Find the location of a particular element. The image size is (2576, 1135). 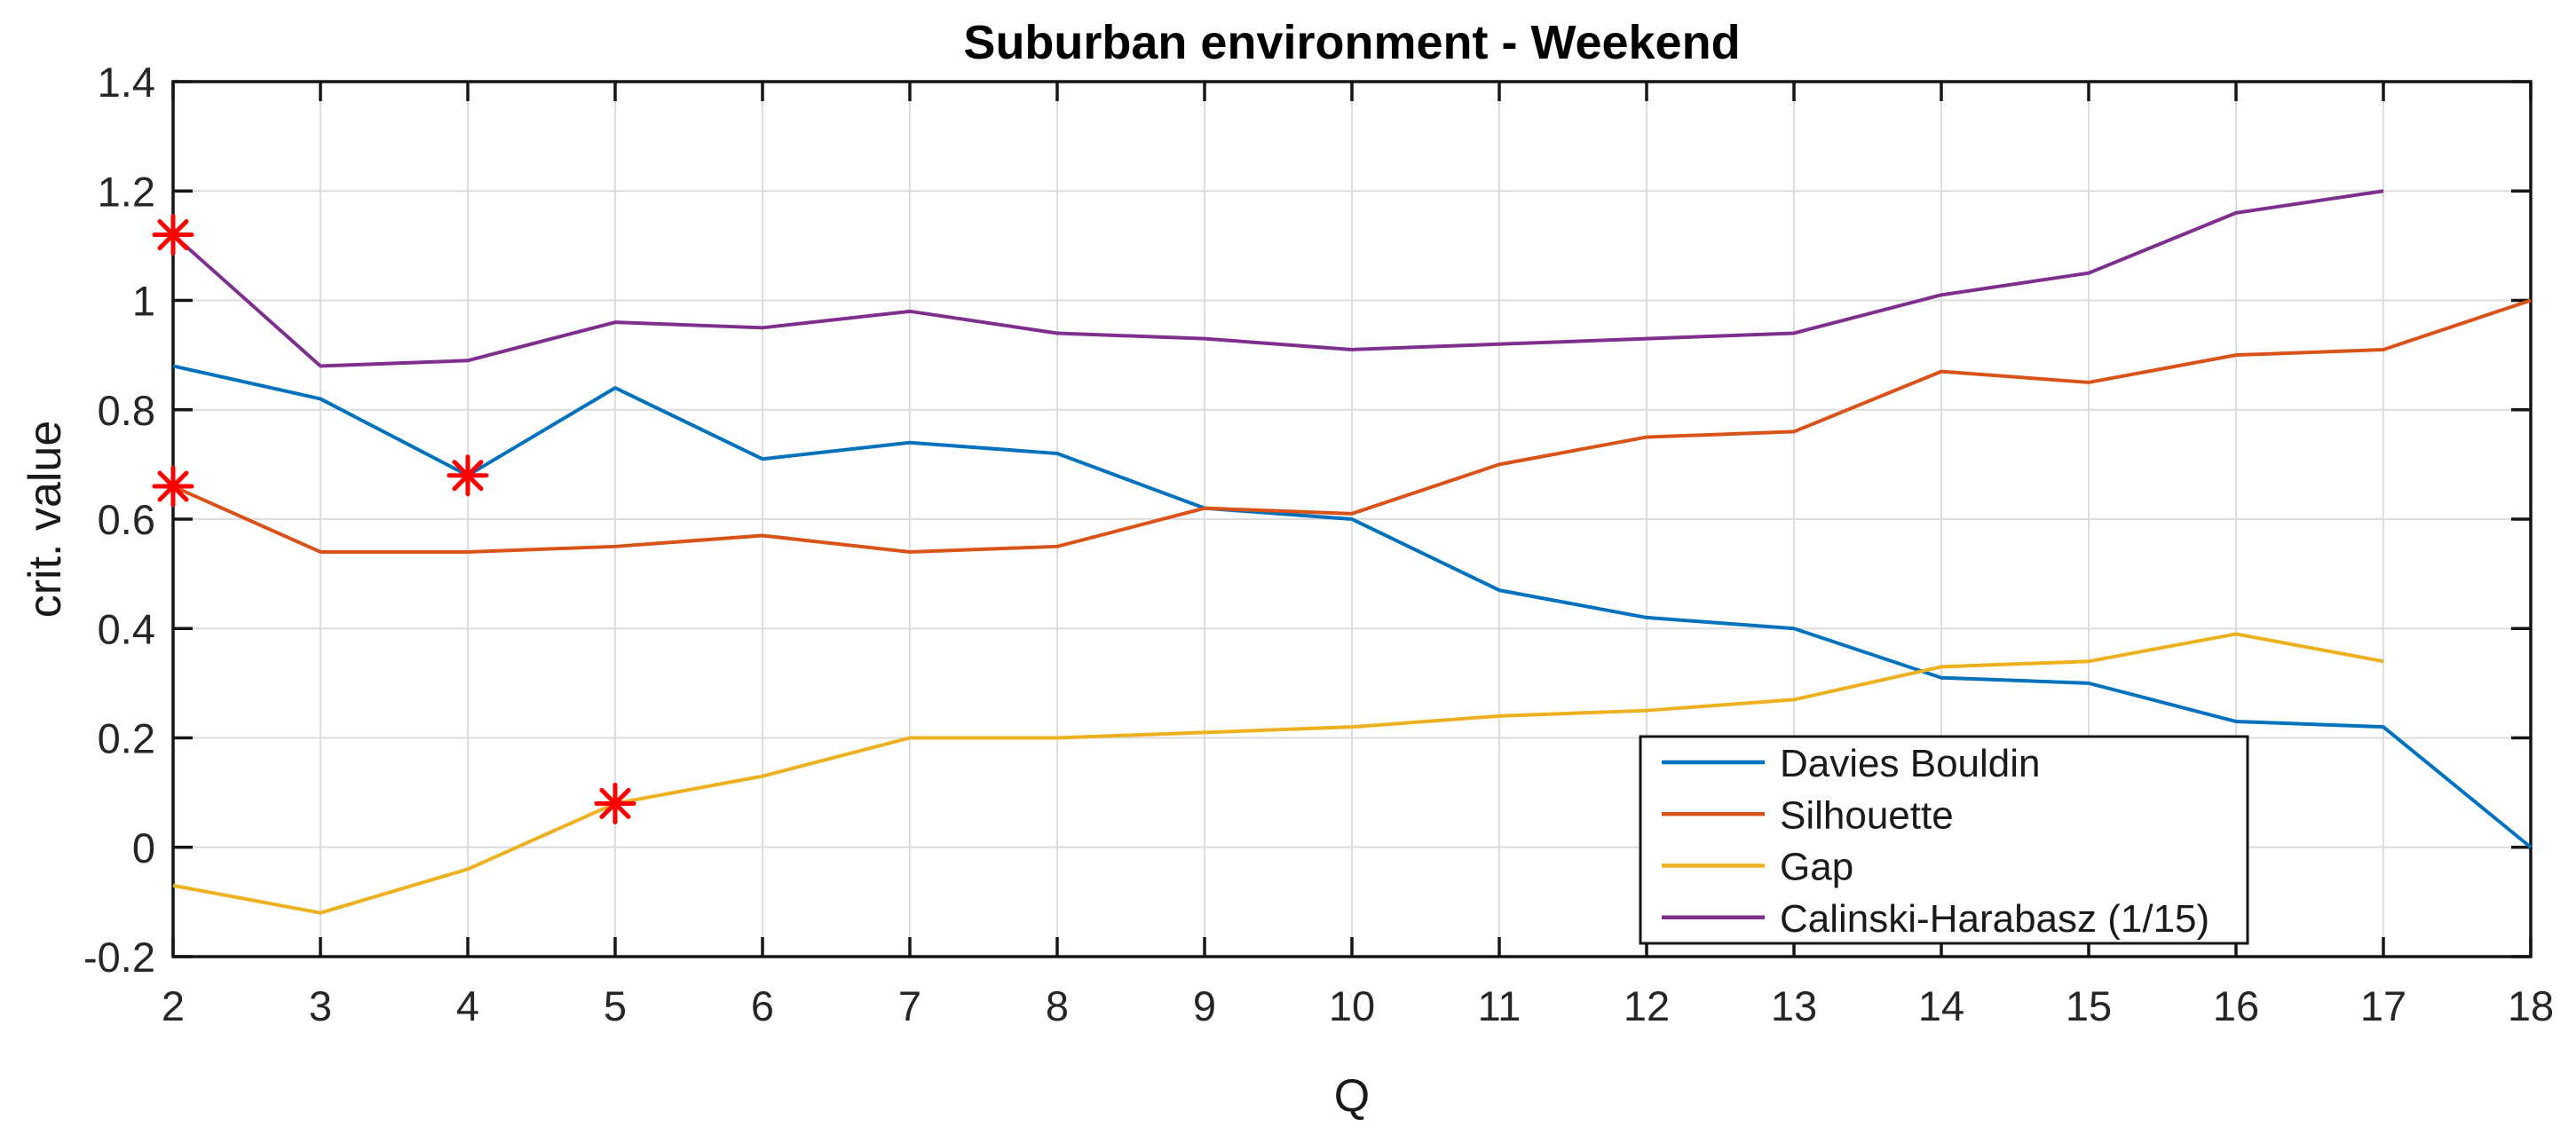

legend-item-label: Calinski-Harabasz (1/15) is located at coordinates (1994, 919).